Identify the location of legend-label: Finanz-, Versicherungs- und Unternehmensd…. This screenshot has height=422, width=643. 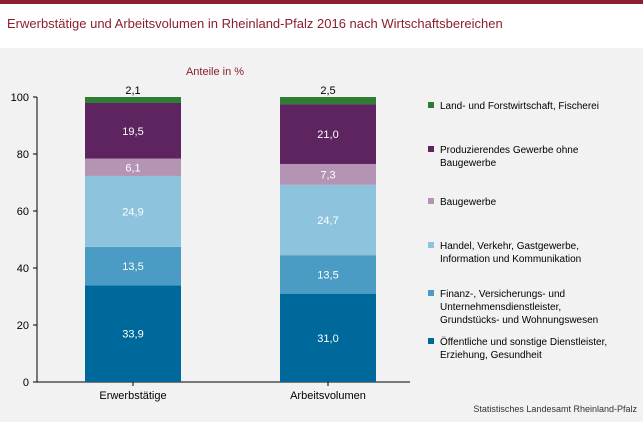
(519, 307).